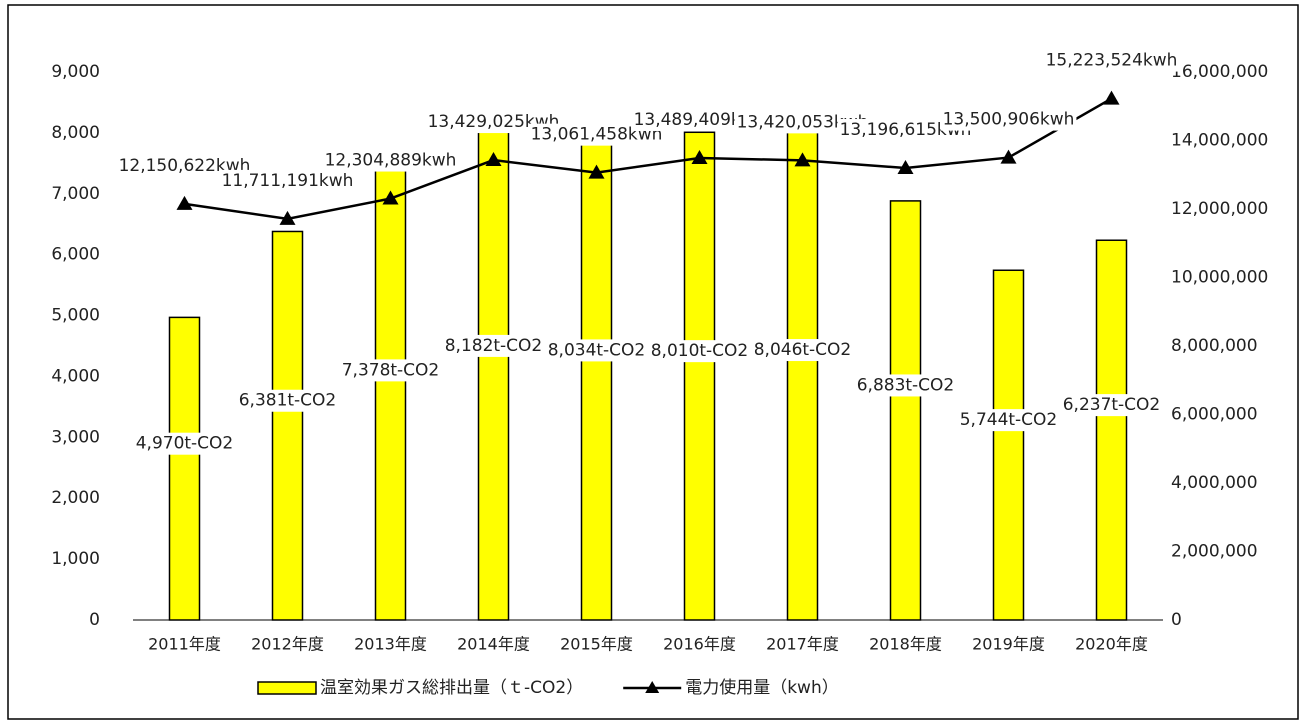  Describe the element at coordinates (75, 316) in the screenshot. I see `y-tick-label: 5,000` at that location.